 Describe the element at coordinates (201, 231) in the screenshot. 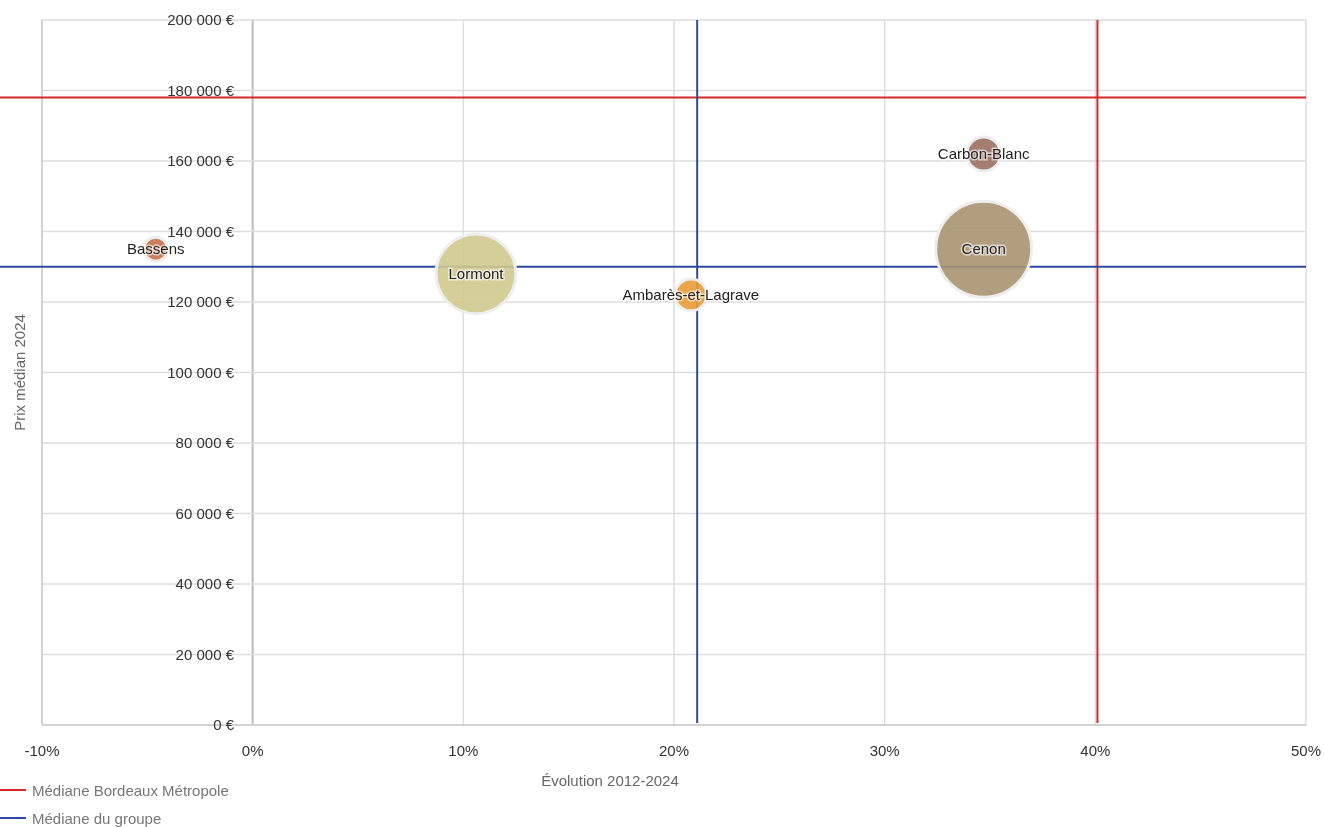

I see `y-tick-label: 140 000 €` at that location.